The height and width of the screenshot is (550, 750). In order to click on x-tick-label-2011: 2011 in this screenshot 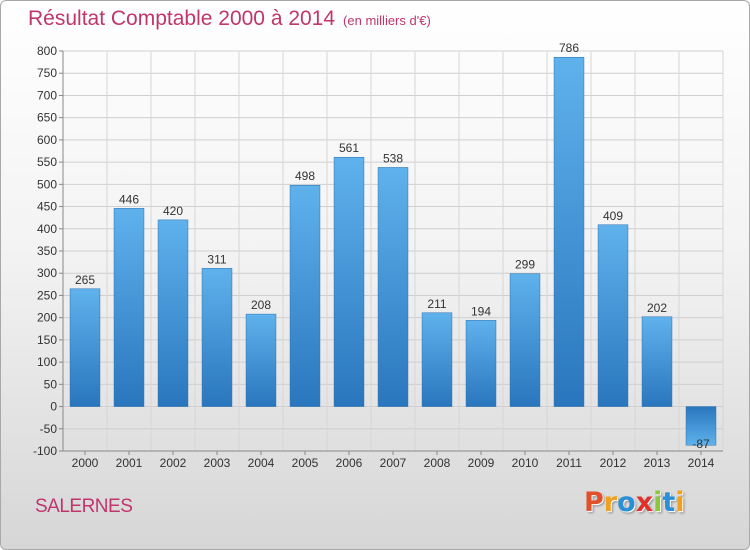, I will do `click(569, 463)`.